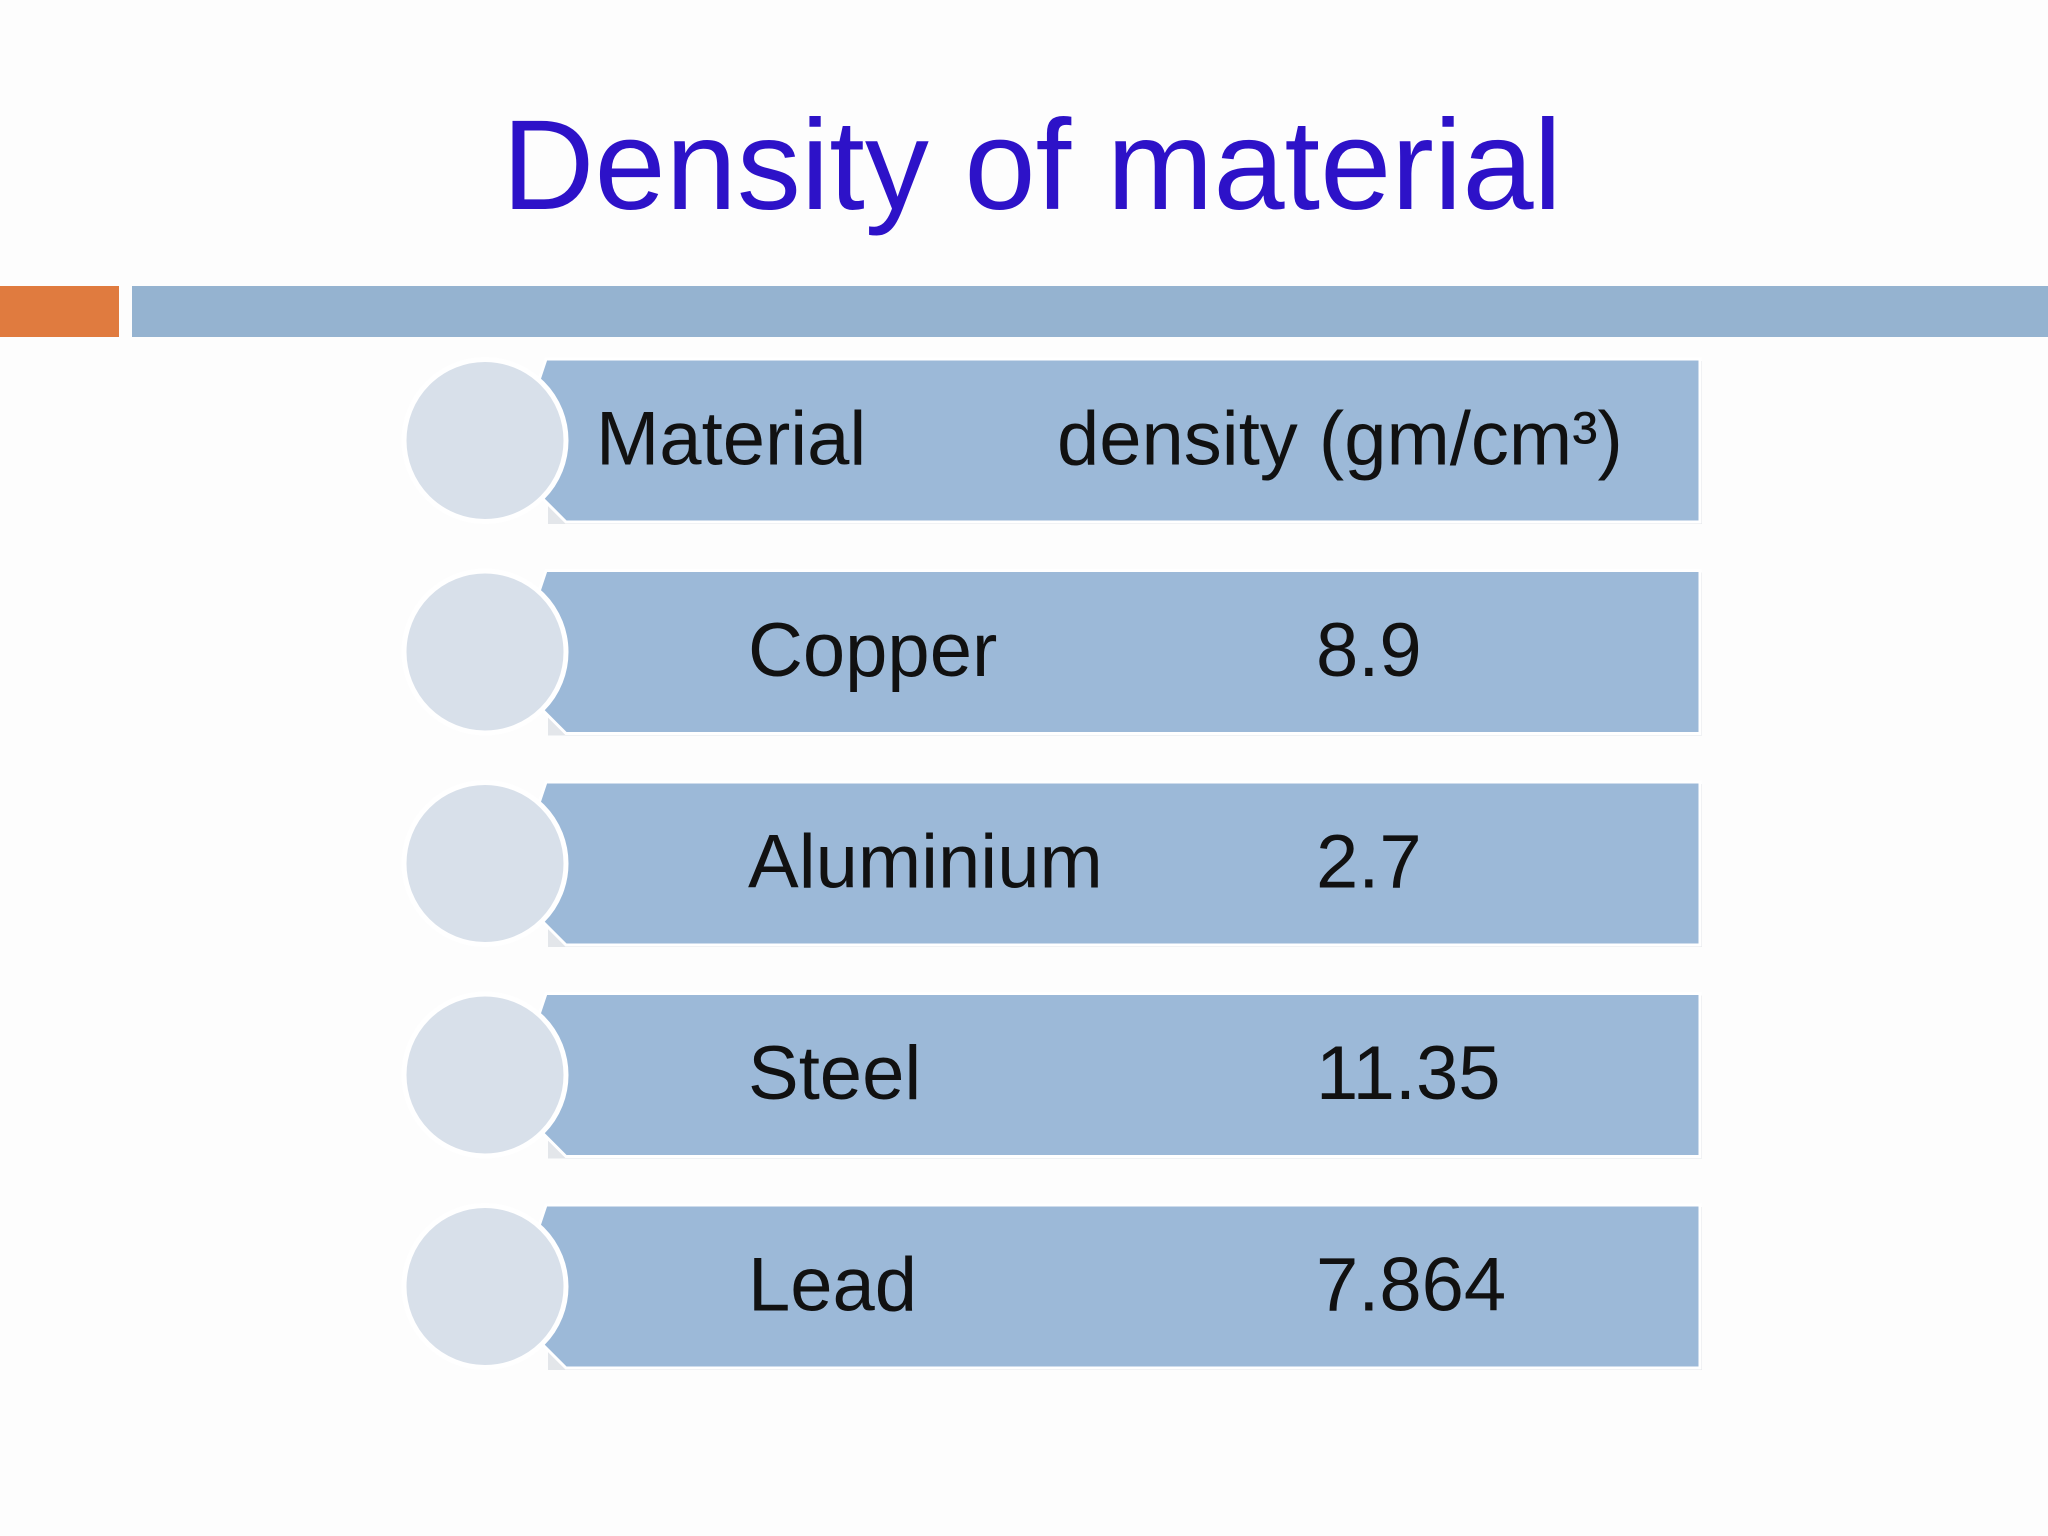 Image resolution: width=2048 pixels, height=1536 pixels. I want to click on accent-bar, so click(59, 311).